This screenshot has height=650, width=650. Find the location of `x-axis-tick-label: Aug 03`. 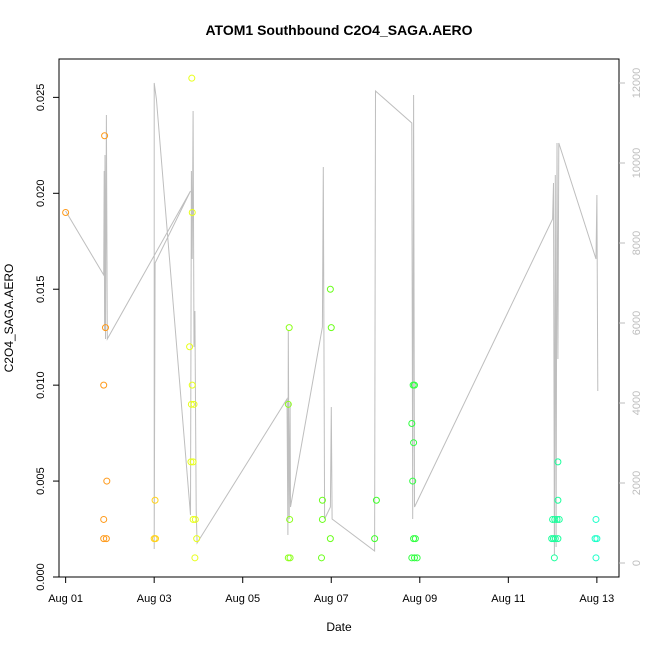

x-axis-tick-label: Aug 03 is located at coordinates (154, 599).